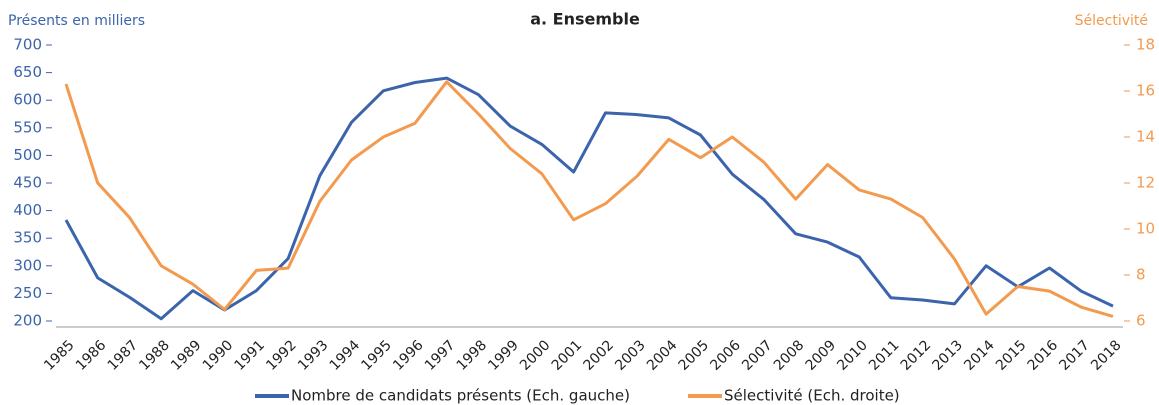  Describe the element at coordinates (585, 19) in the screenshot. I see `chart-title: a. Ensemble` at that location.